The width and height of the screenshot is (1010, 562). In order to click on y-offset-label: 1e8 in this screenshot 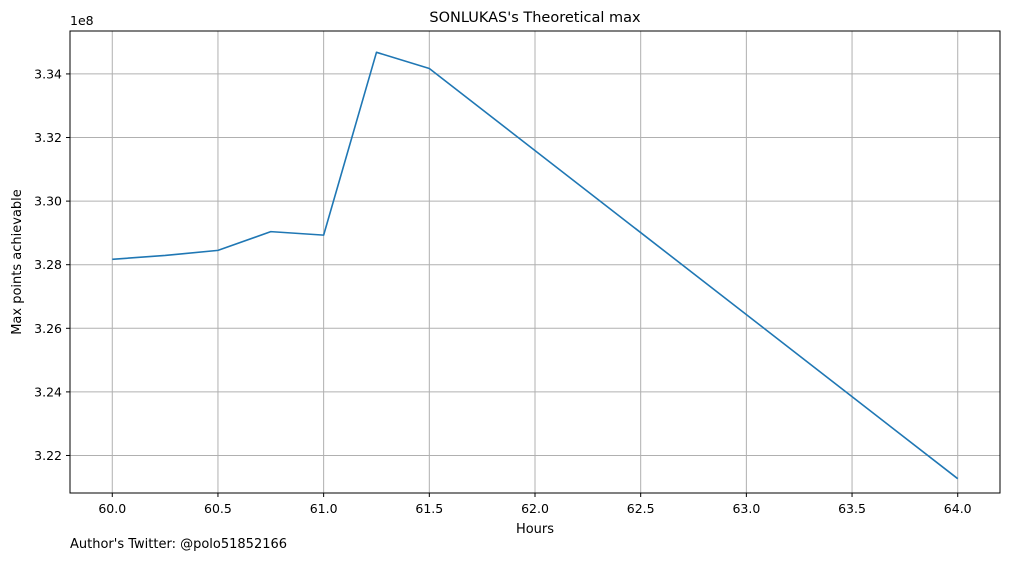, I will do `click(82, 20)`.